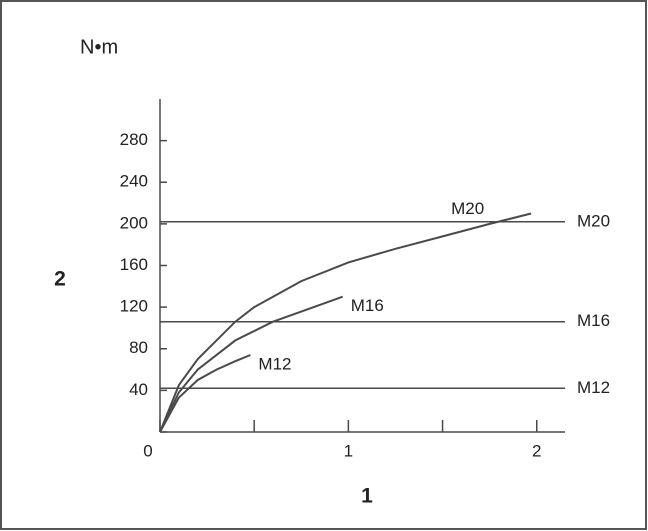 This screenshot has height=531, width=648. What do you see at coordinates (134, 306) in the screenshot?
I see `y-tick-label: 120` at bounding box center [134, 306].